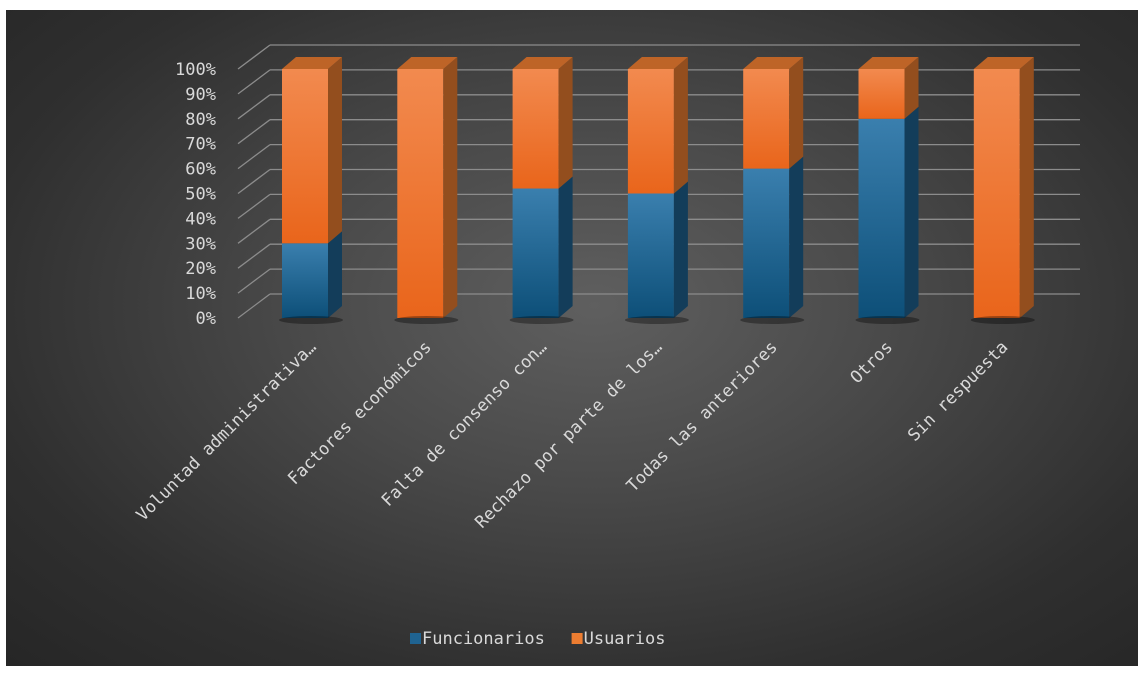 This screenshot has height=677, width=1146. I want to click on legend-label: Funcionarios, so click(483, 639).